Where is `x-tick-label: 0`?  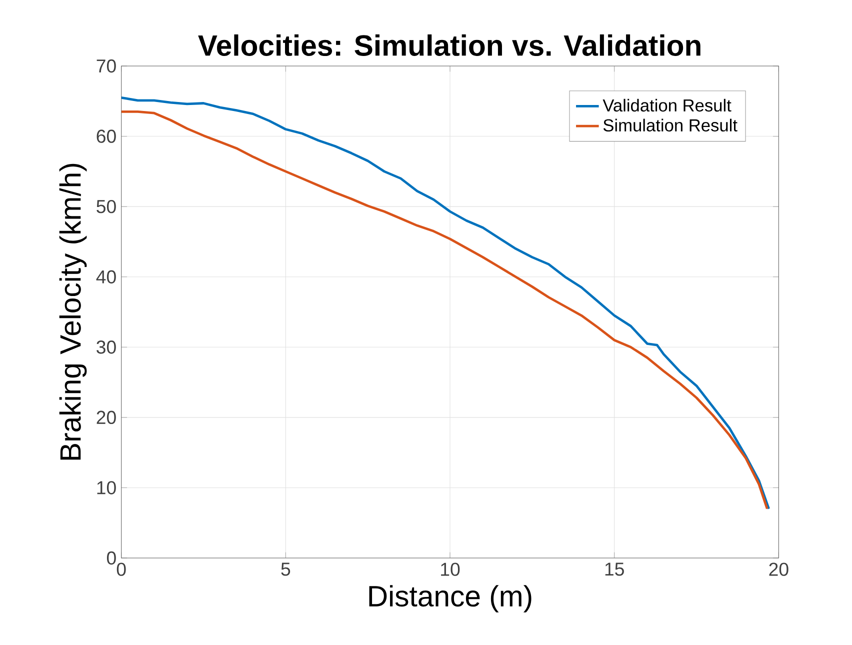
x-tick-label: 0 is located at coordinates (121, 569).